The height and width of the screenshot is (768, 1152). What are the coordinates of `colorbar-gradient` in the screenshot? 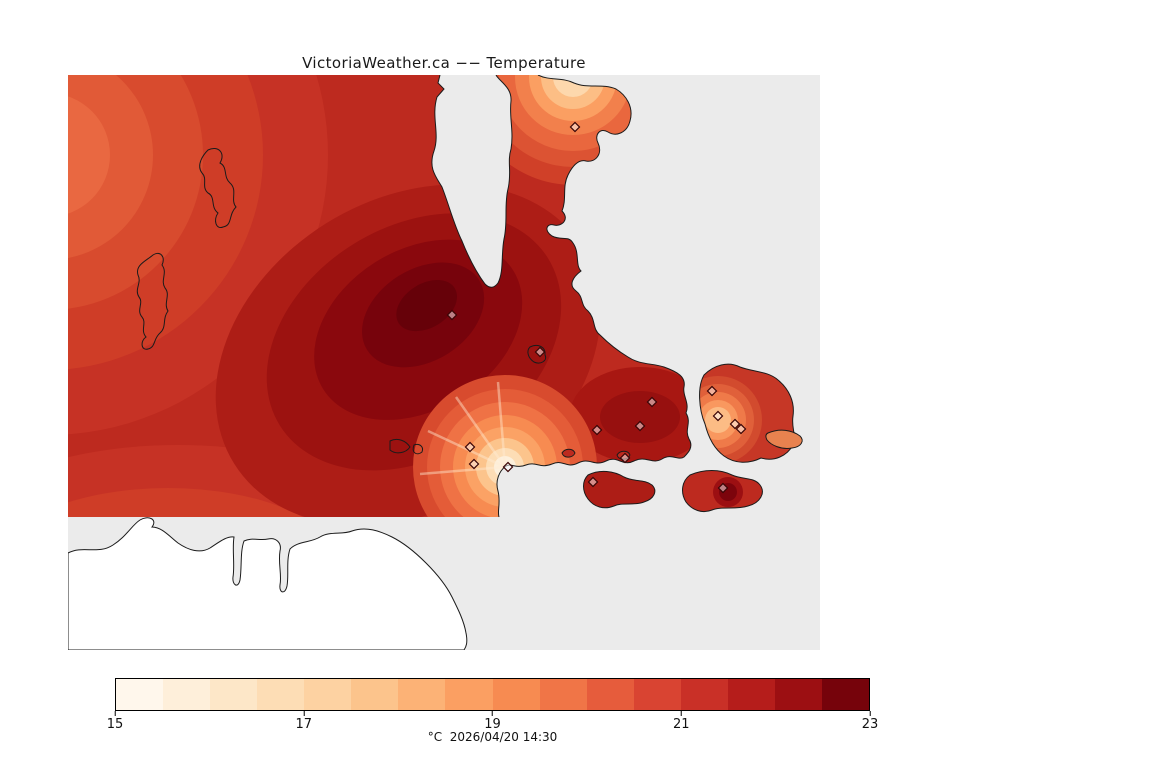 It's located at (492, 694).